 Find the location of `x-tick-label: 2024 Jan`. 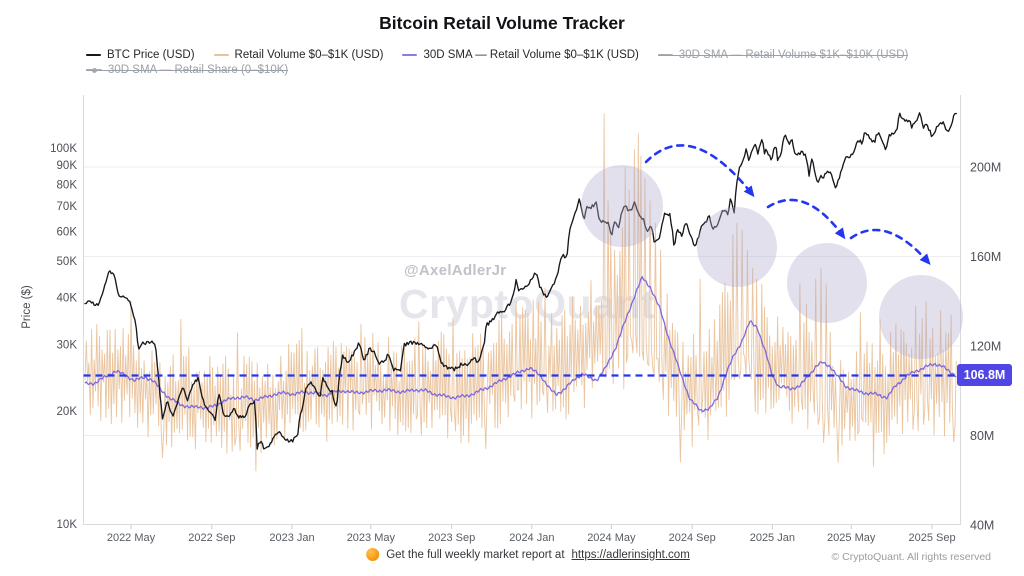

x-tick-label: 2024 Jan is located at coordinates (531, 538).